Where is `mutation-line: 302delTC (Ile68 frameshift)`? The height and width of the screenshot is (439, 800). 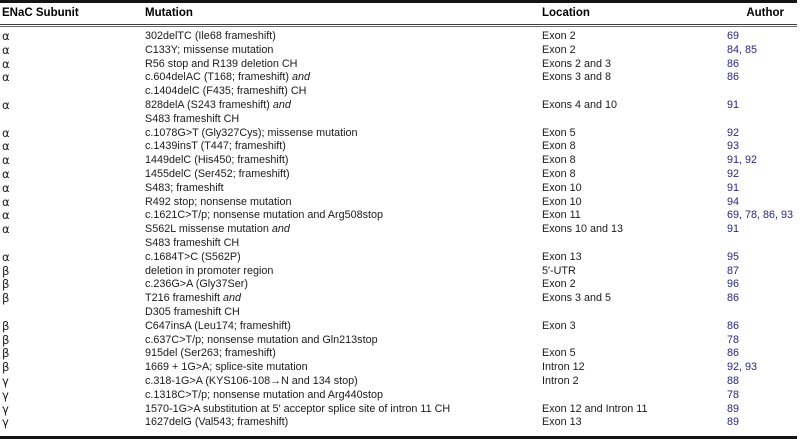
mutation-line: 302delTC (Ile68 frameshift) is located at coordinates (210, 36).